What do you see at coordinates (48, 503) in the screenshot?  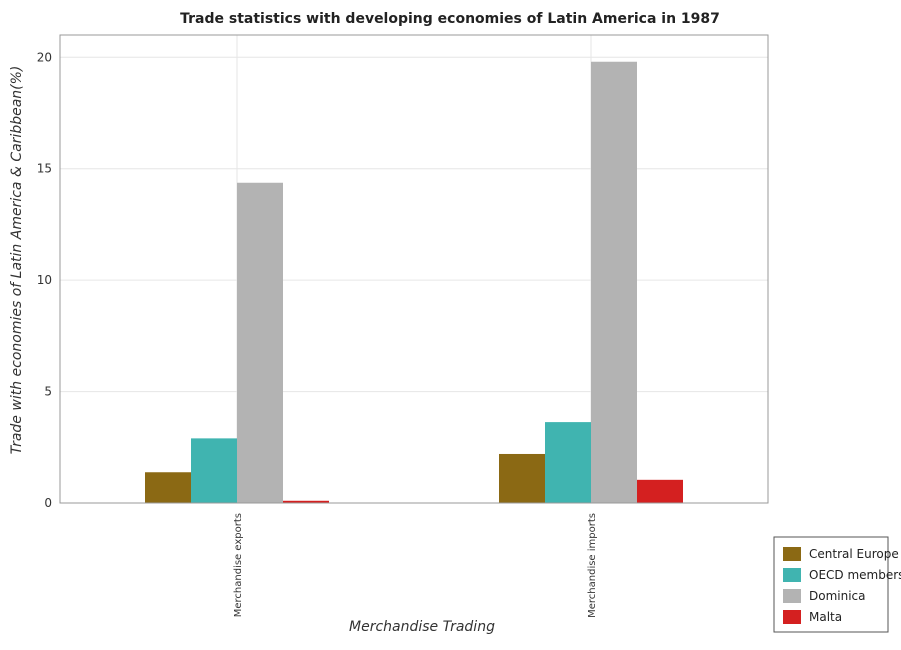 I see `y-tick-label: 0` at bounding box center [48, 503].